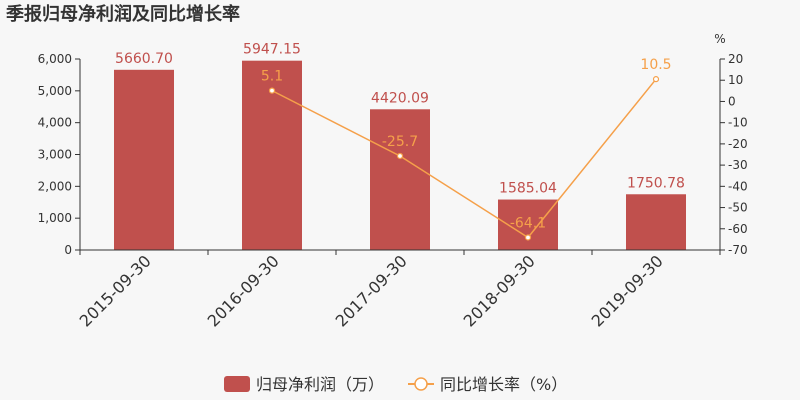 The height and width of the screenshot is (400, 800). What do you see at coordinates (735, 59) in the screenshot?
I see `right-tick-label: 20` at bounding box center [735, 59].